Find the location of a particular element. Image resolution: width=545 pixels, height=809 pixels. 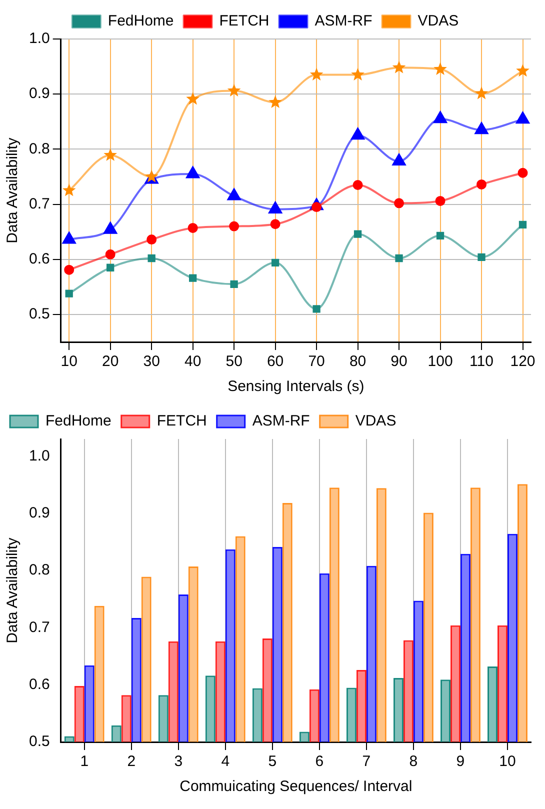

x-tick-label: 20 is located at coordinates (110, 361).